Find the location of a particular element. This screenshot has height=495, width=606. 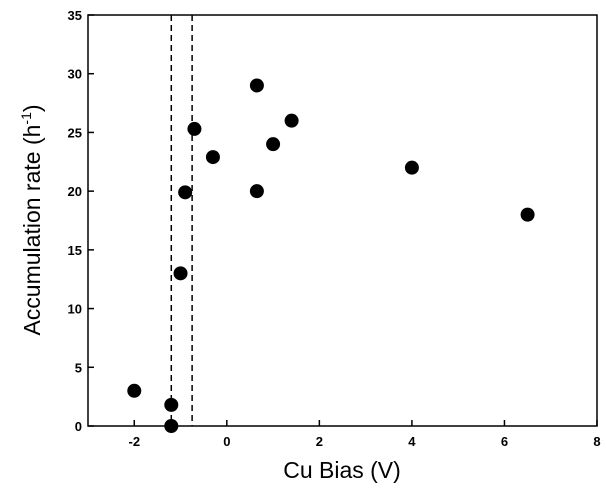

x-tick-label: -2 is located at coordinates (134, 441).